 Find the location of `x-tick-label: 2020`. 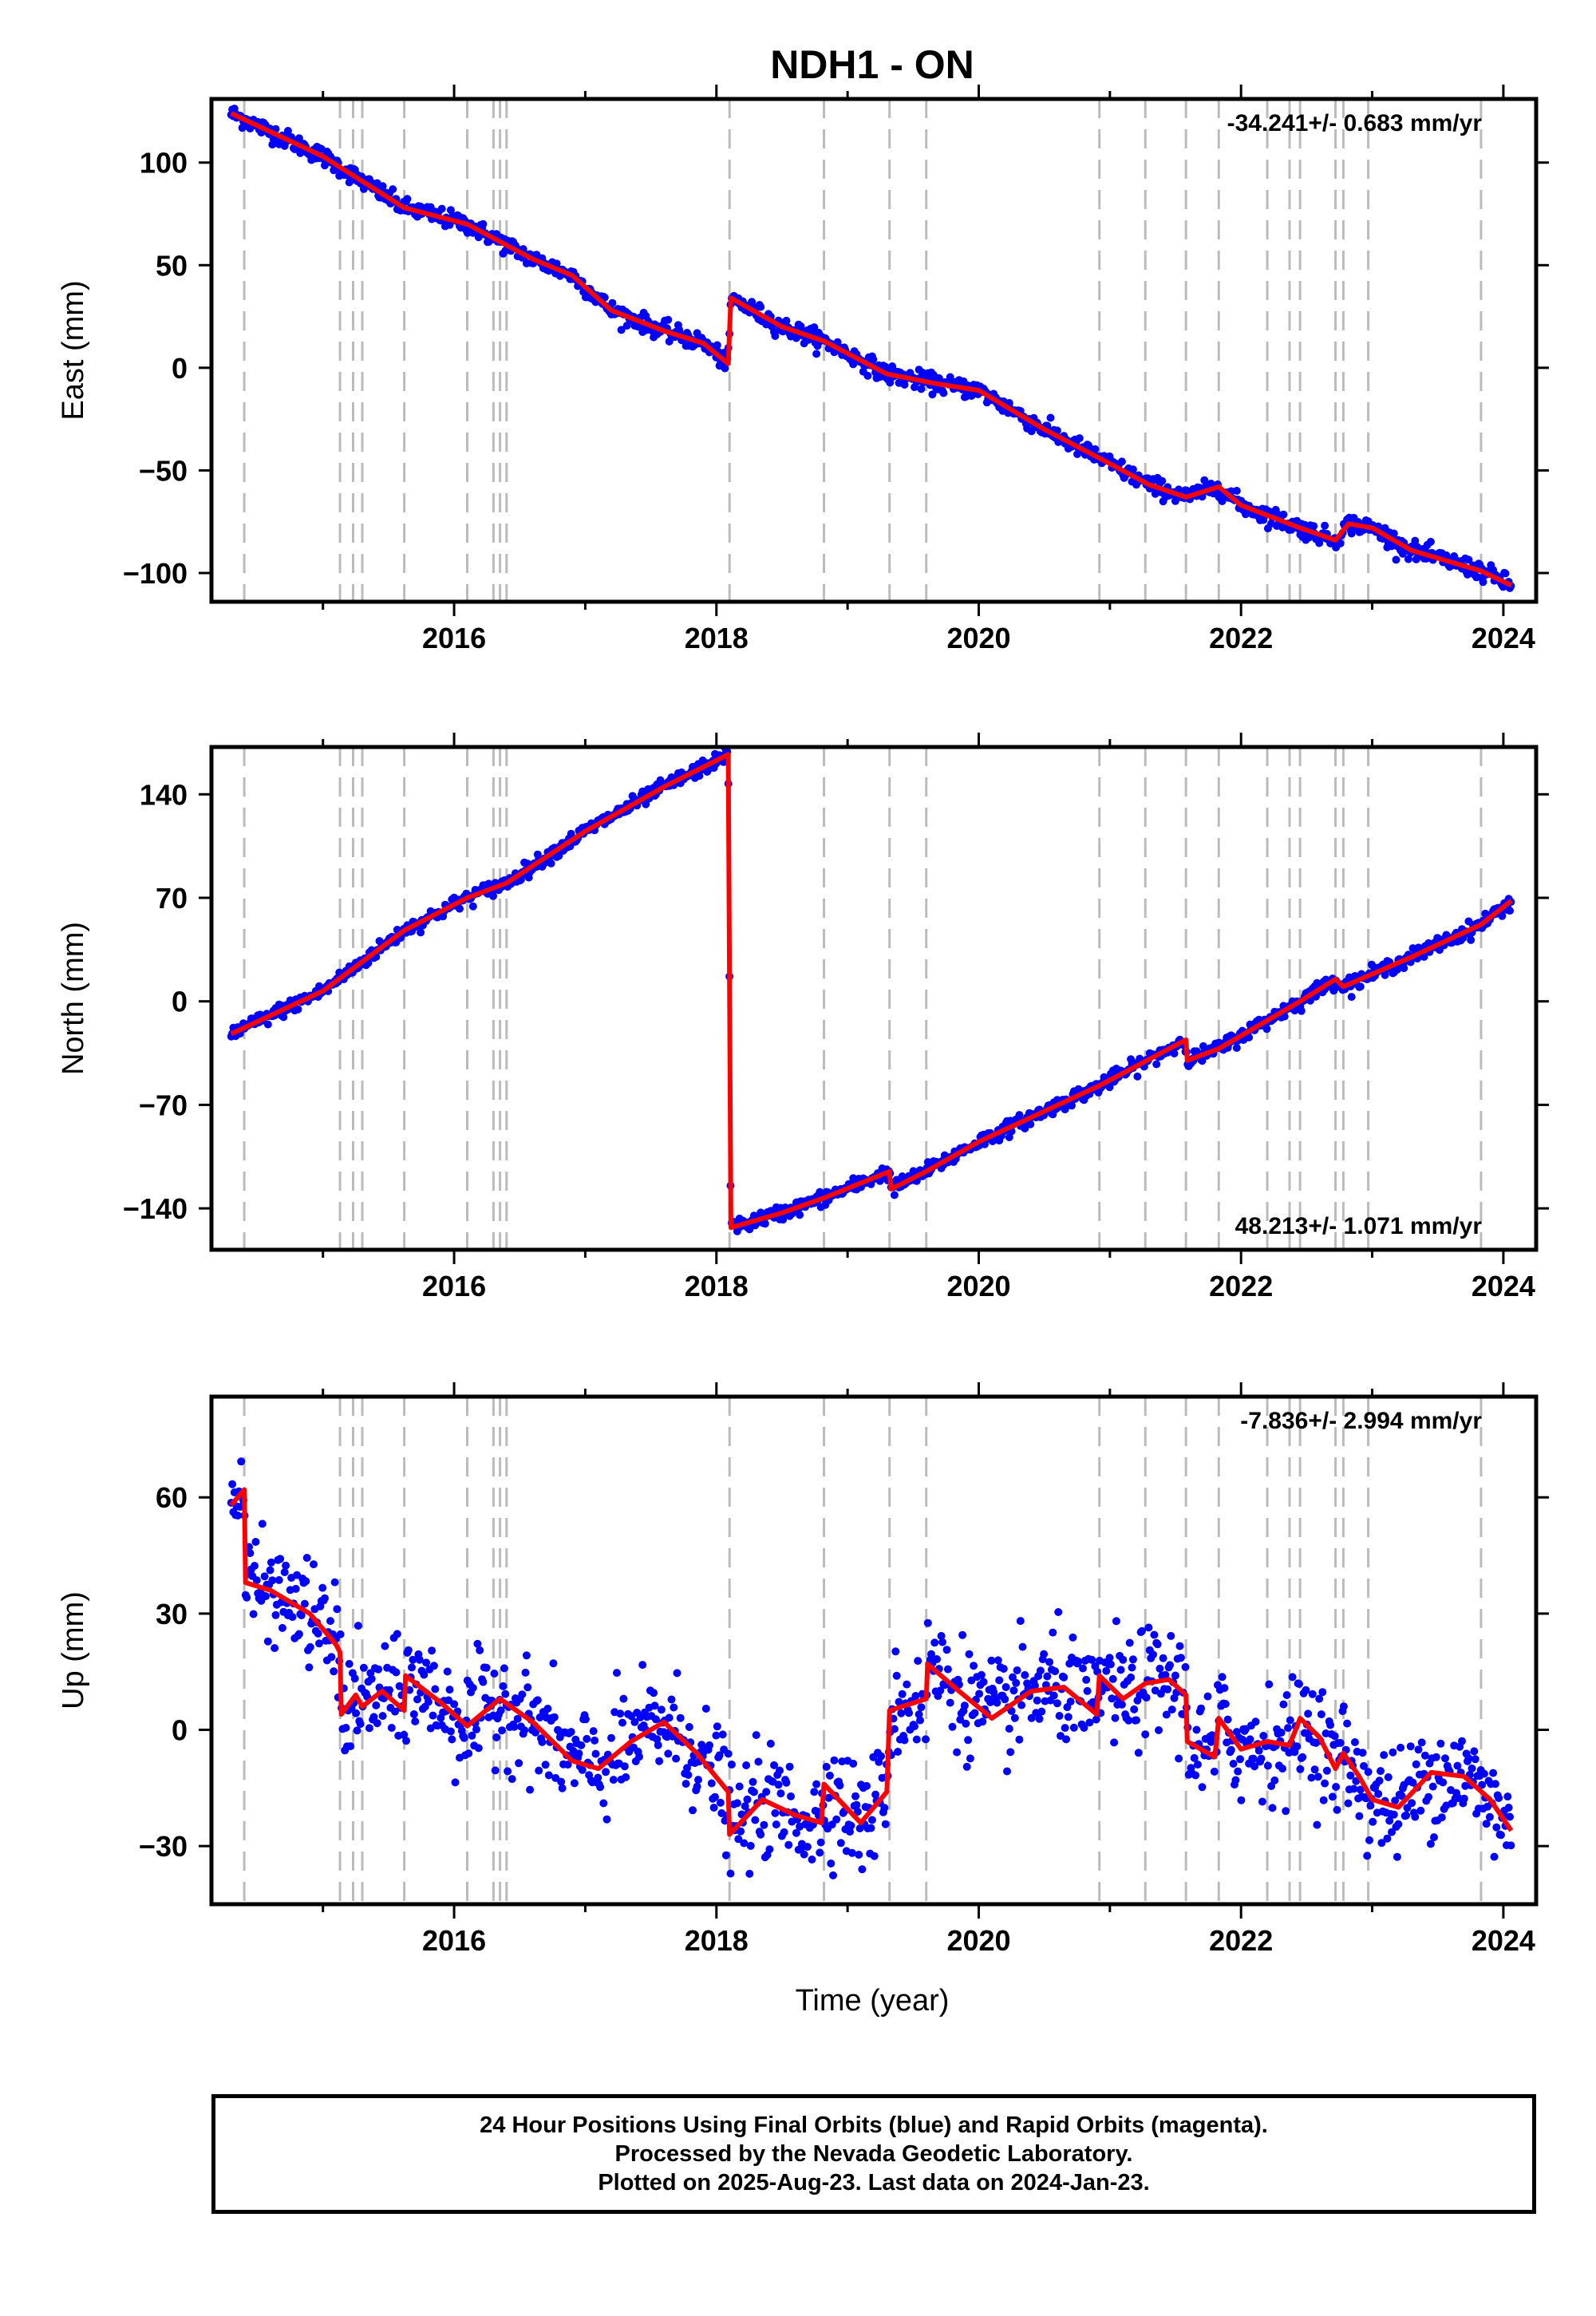

x-tick-label: 2020 is located at coordinates (978, 638).